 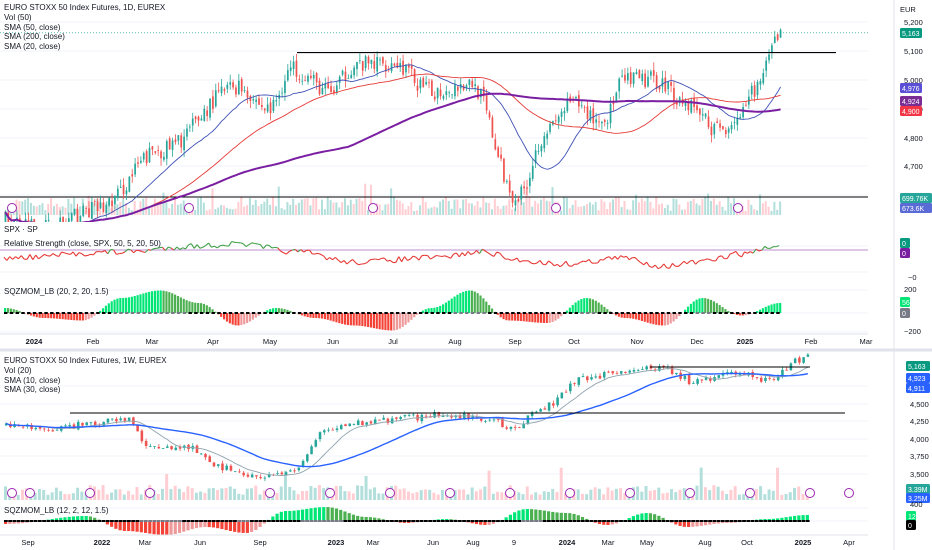 What do you see at coordinates (918, 378) in the screenshot?
I see `bottom-price-badge-1-bg` at bounding box center [918, 378].